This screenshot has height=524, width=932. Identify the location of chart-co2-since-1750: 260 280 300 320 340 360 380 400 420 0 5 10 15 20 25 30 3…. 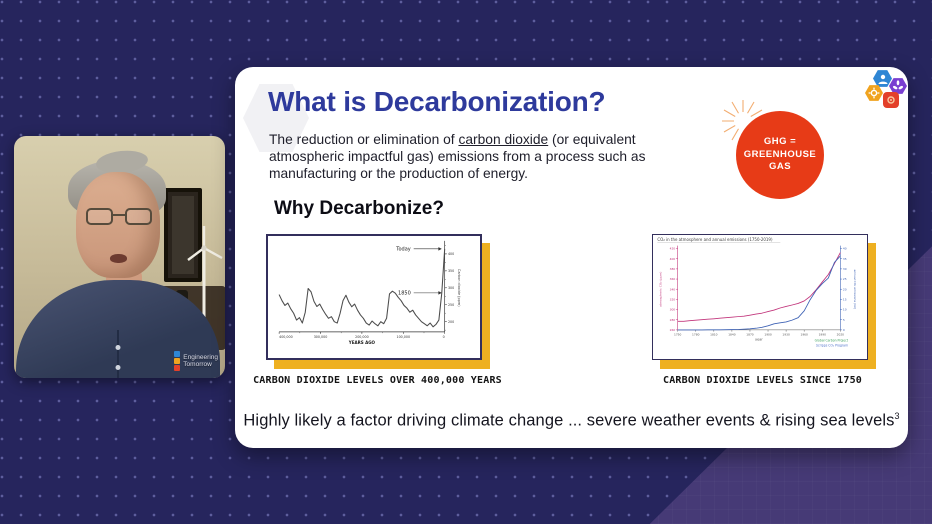
(760, 297).